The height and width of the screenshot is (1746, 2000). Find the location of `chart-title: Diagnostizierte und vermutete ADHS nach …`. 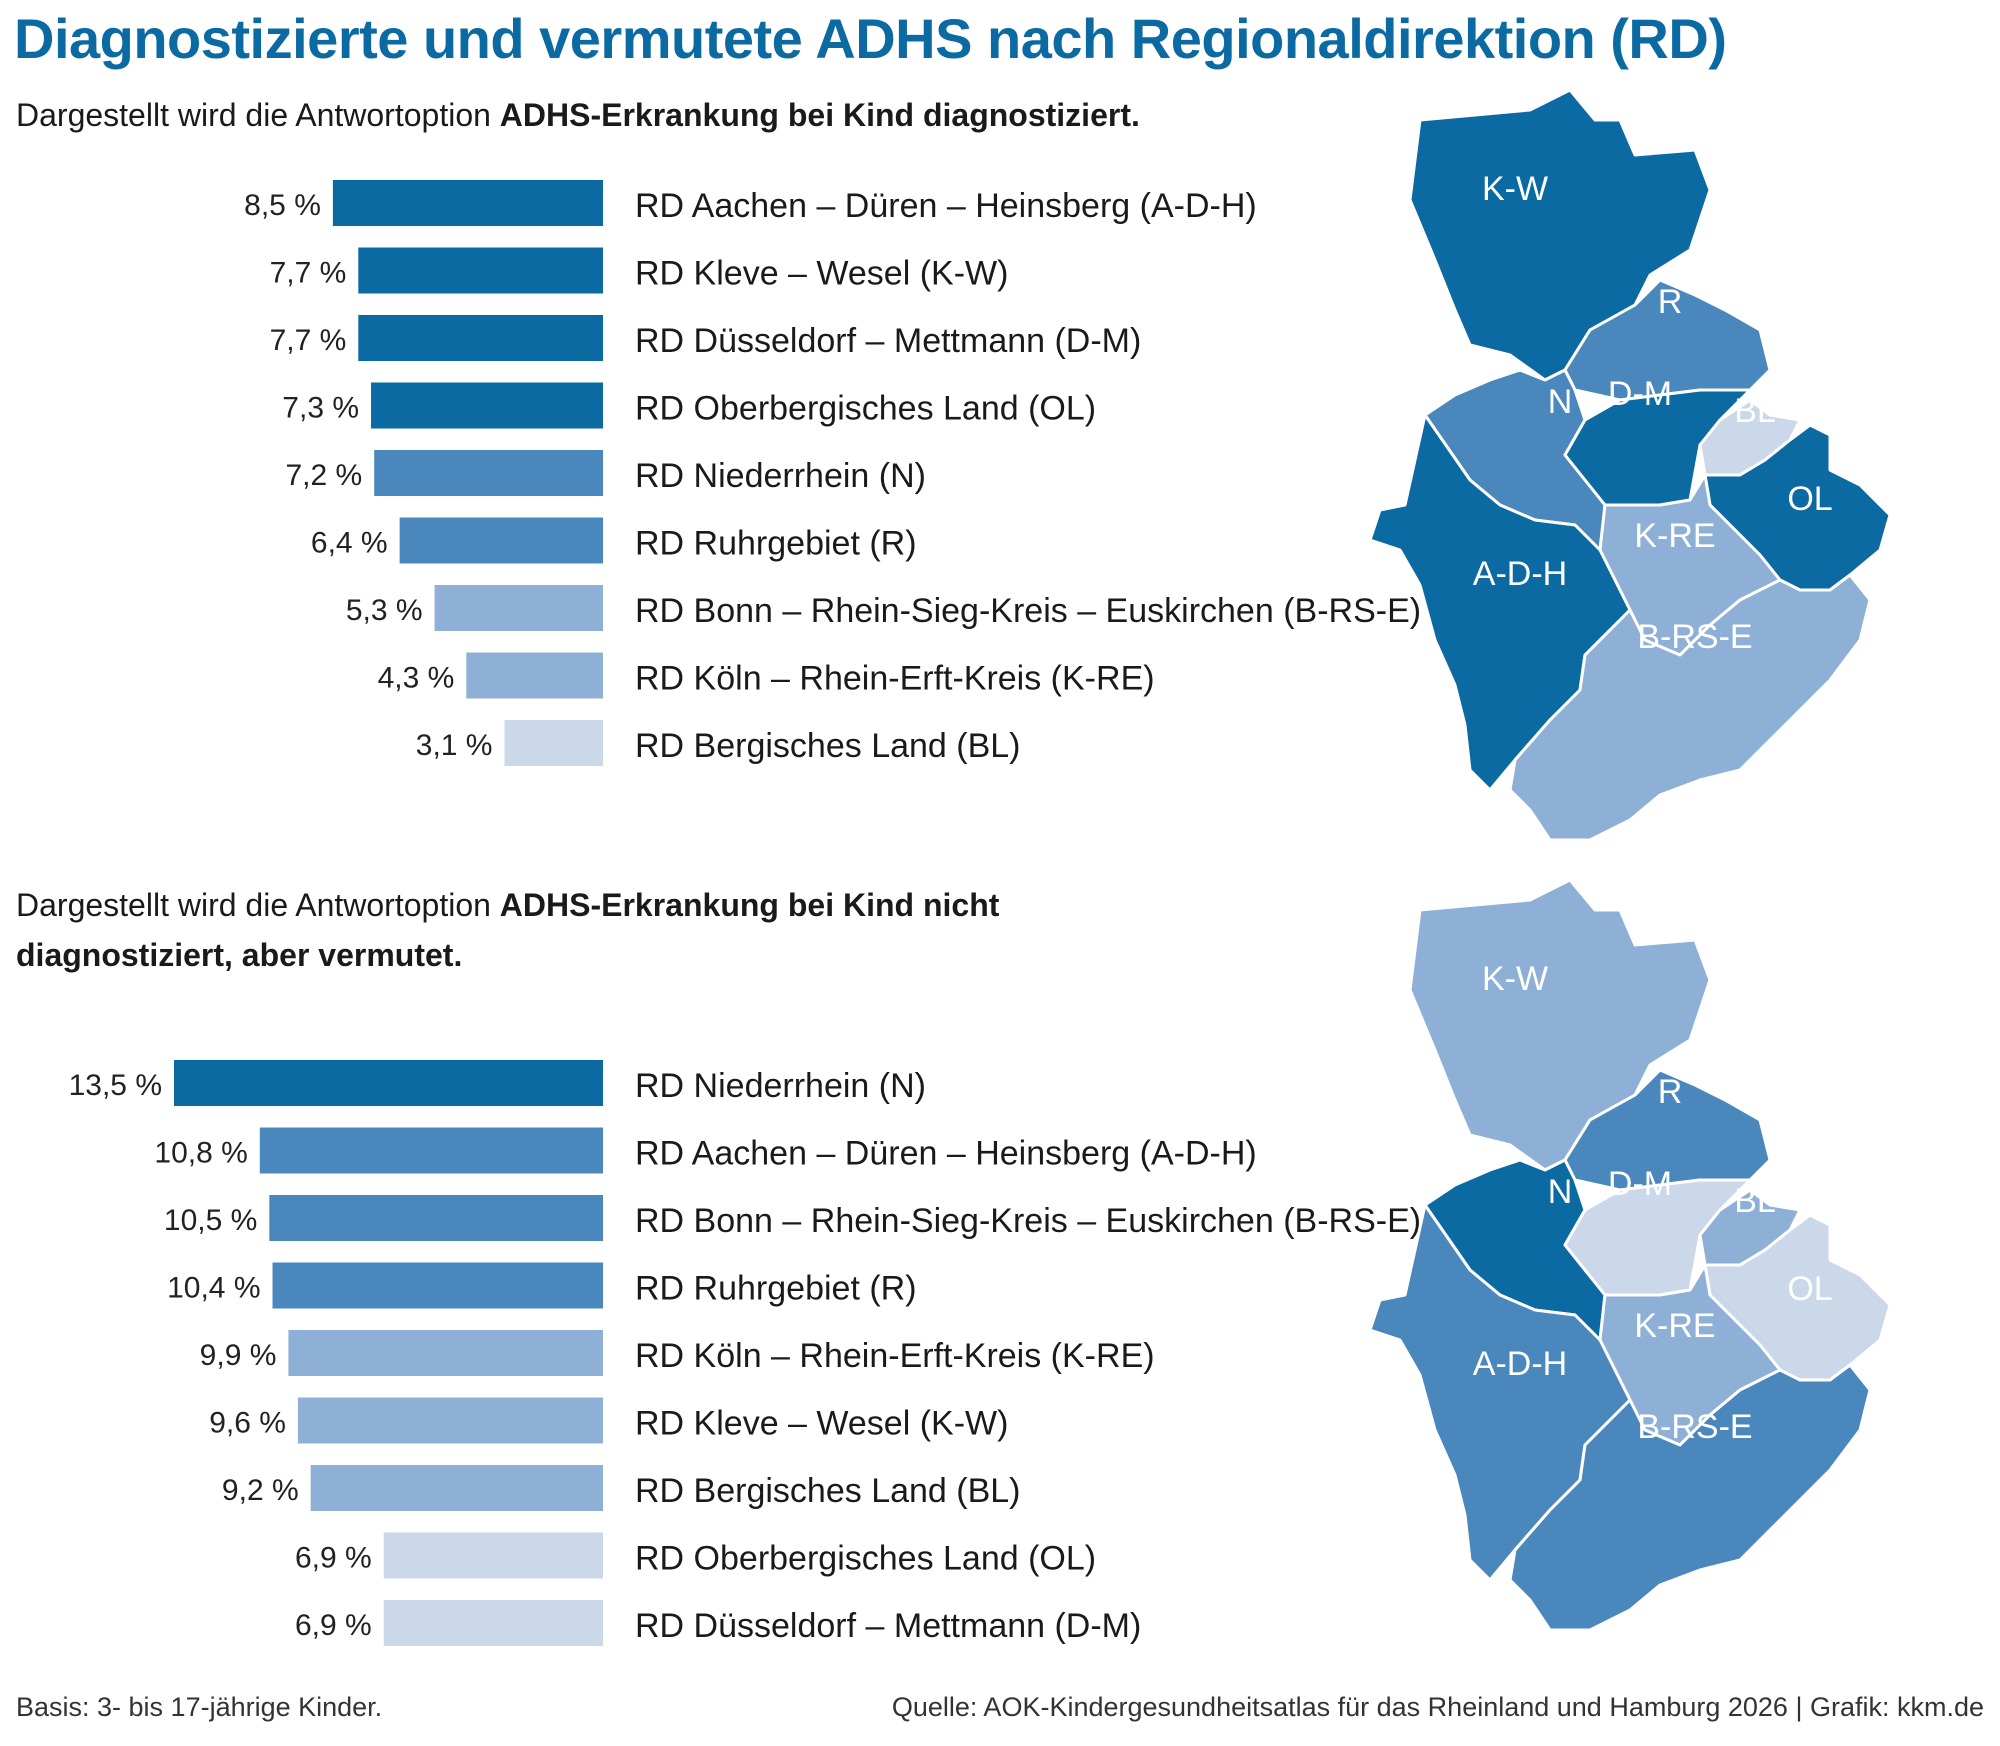

chart-title: Diagnostizierte und vermutete ADHS nach … is located at coordinates (870, 38).